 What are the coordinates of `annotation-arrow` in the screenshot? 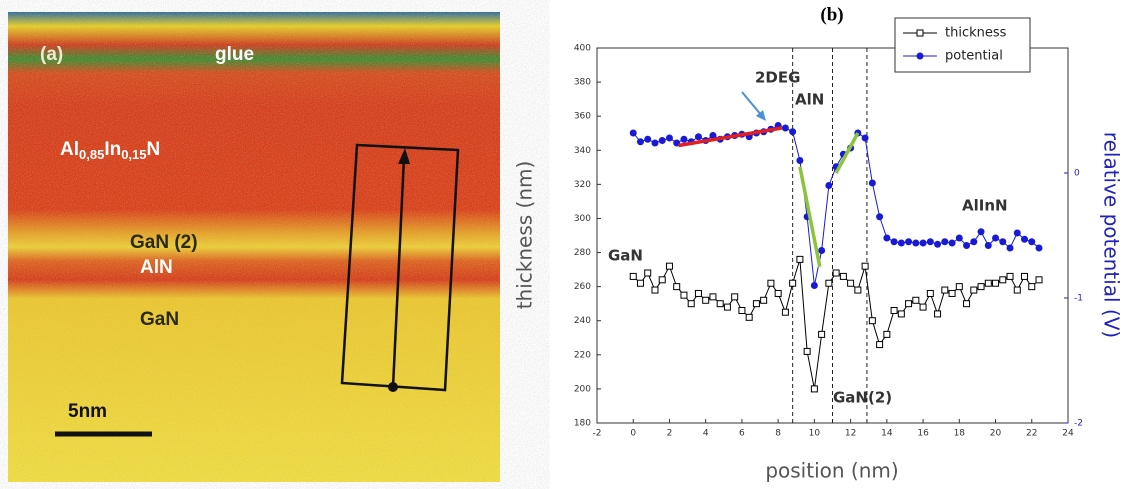 It's located at (752, 104).